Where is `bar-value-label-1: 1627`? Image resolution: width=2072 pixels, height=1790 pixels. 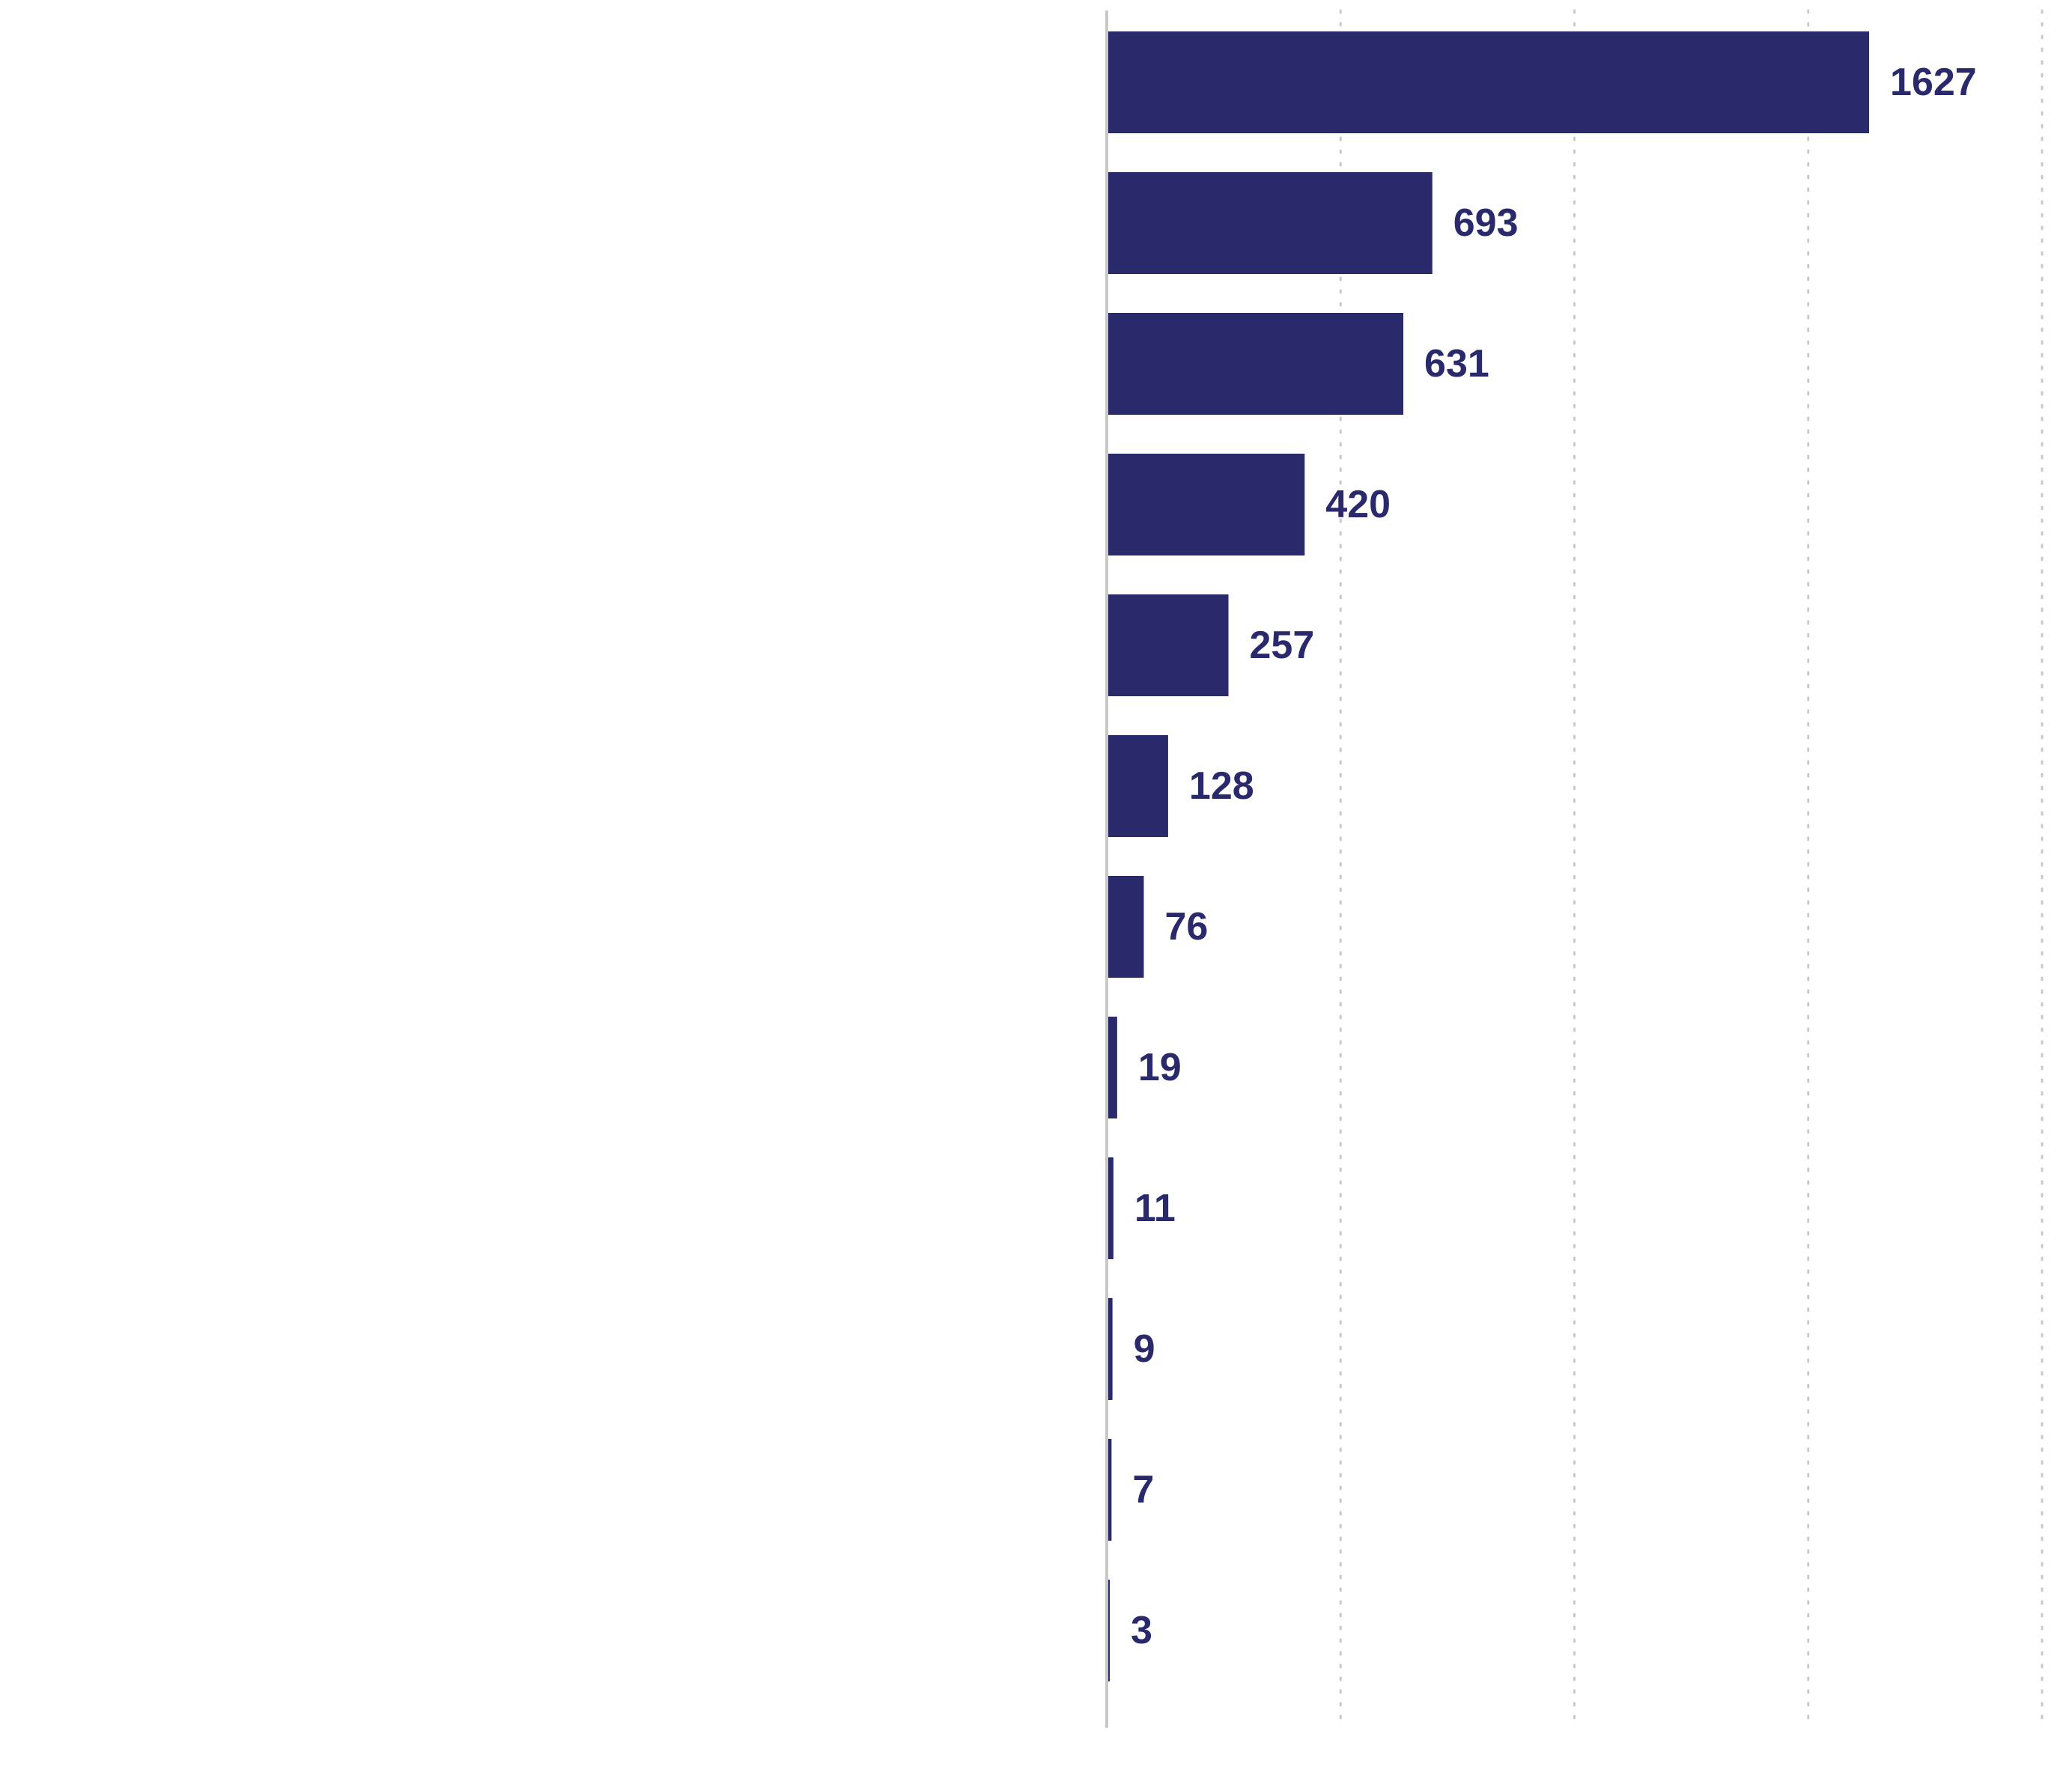
bar-value-label-1: 1627 is located at coordinates (1933, 82).